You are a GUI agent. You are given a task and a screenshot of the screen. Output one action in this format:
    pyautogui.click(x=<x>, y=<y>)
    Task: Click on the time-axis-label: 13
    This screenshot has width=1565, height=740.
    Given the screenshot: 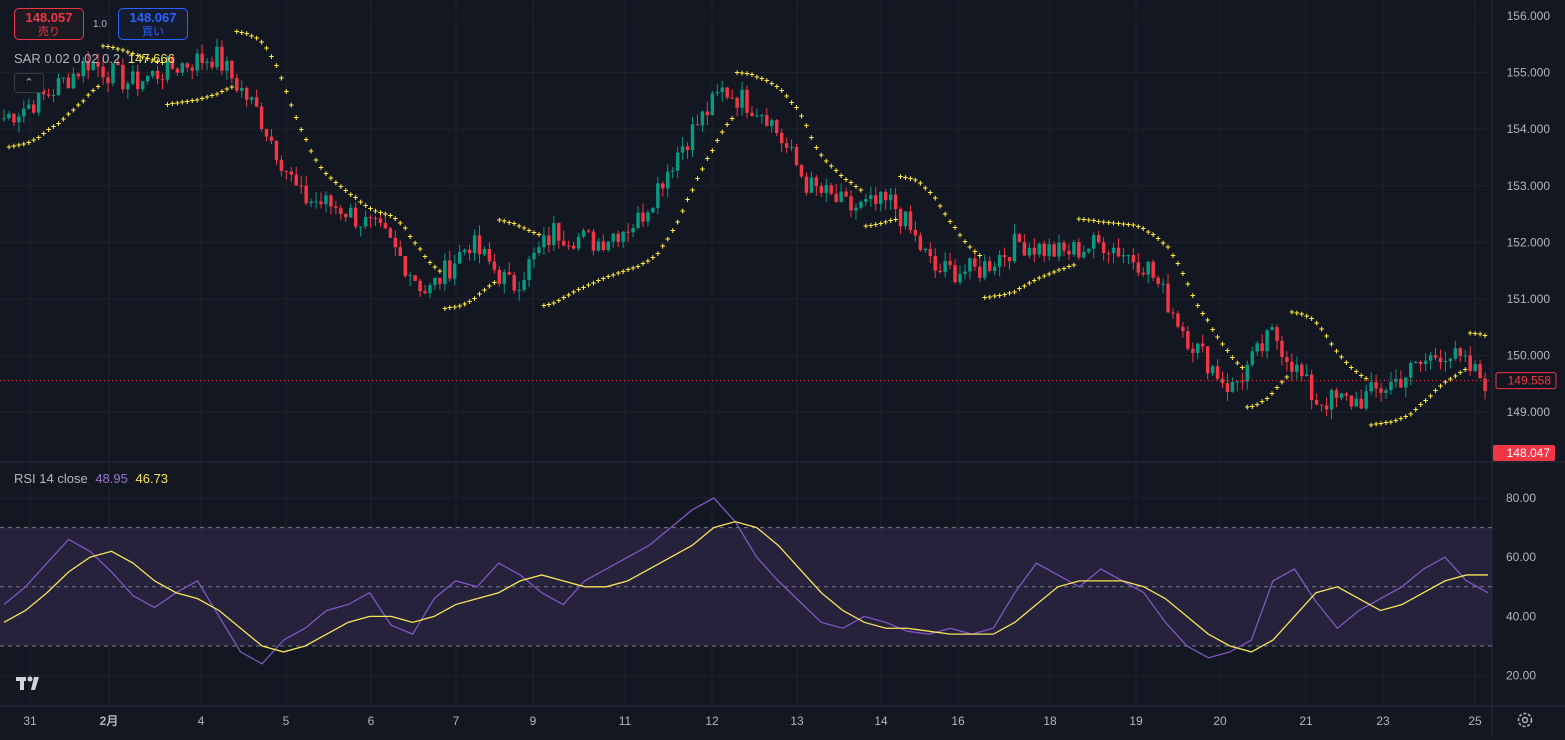 What is the action you would take?
    pyautogui.click(x=797, y=721)
    